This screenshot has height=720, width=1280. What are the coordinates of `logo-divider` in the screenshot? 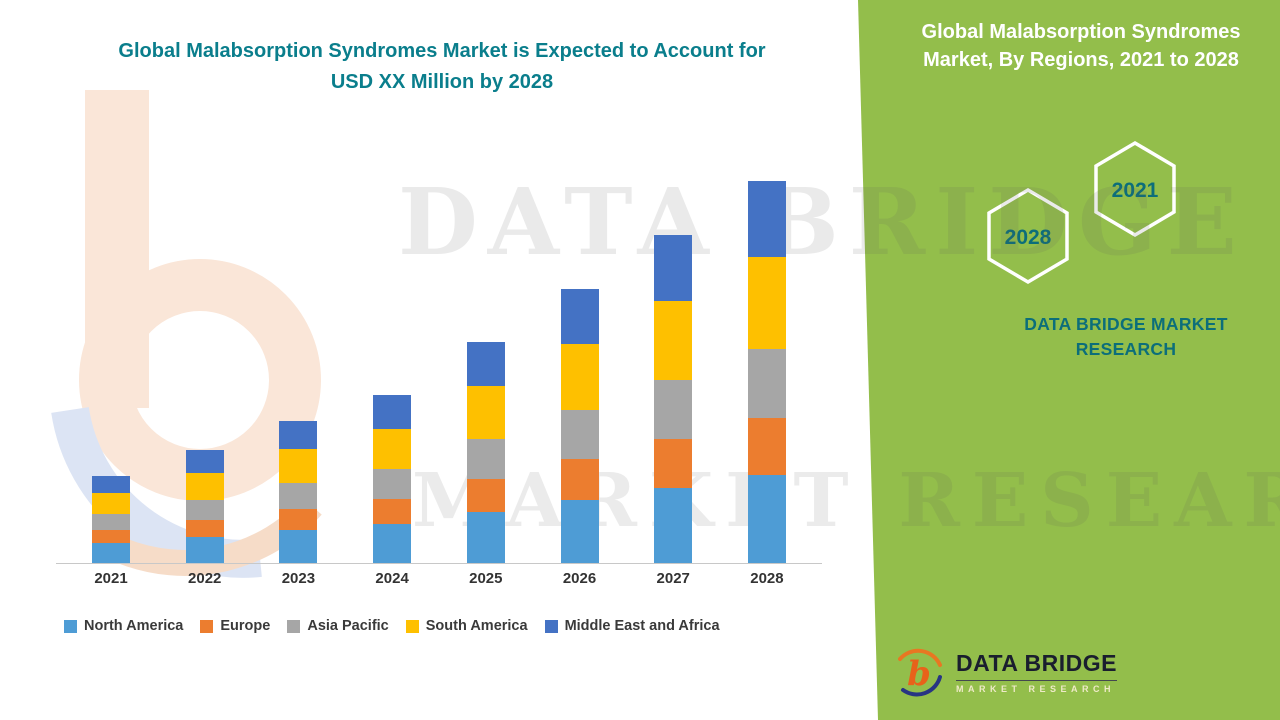 It's located at (1036, 680).